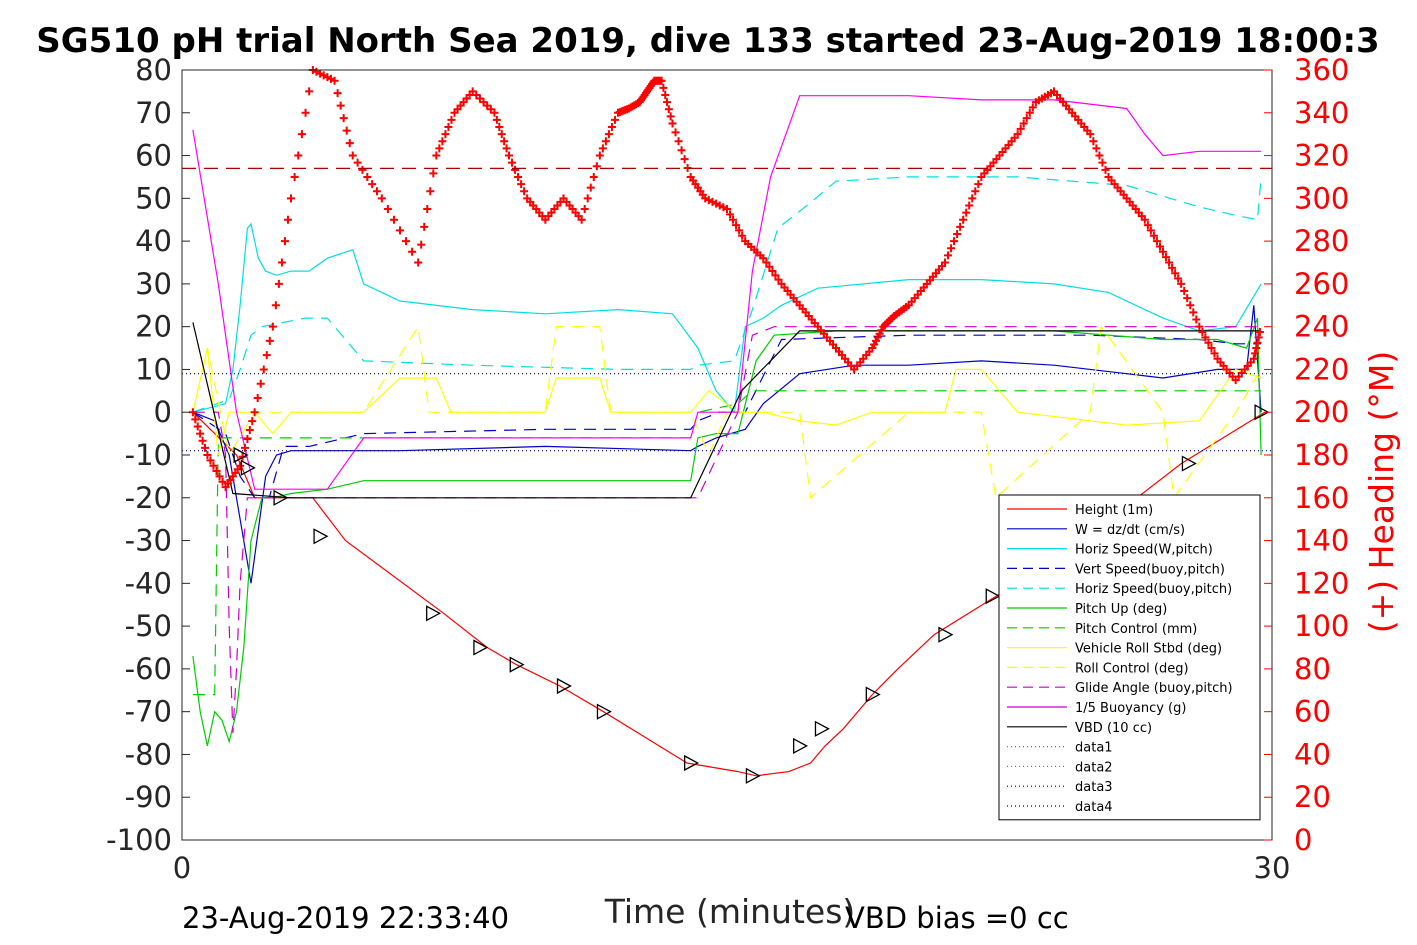 The image size is (1417, 945). What do you see at coordinates (730, 911) in the screenshot?
I see `x-axis-label: Time (minutes)` at bounding box center [730, 911].